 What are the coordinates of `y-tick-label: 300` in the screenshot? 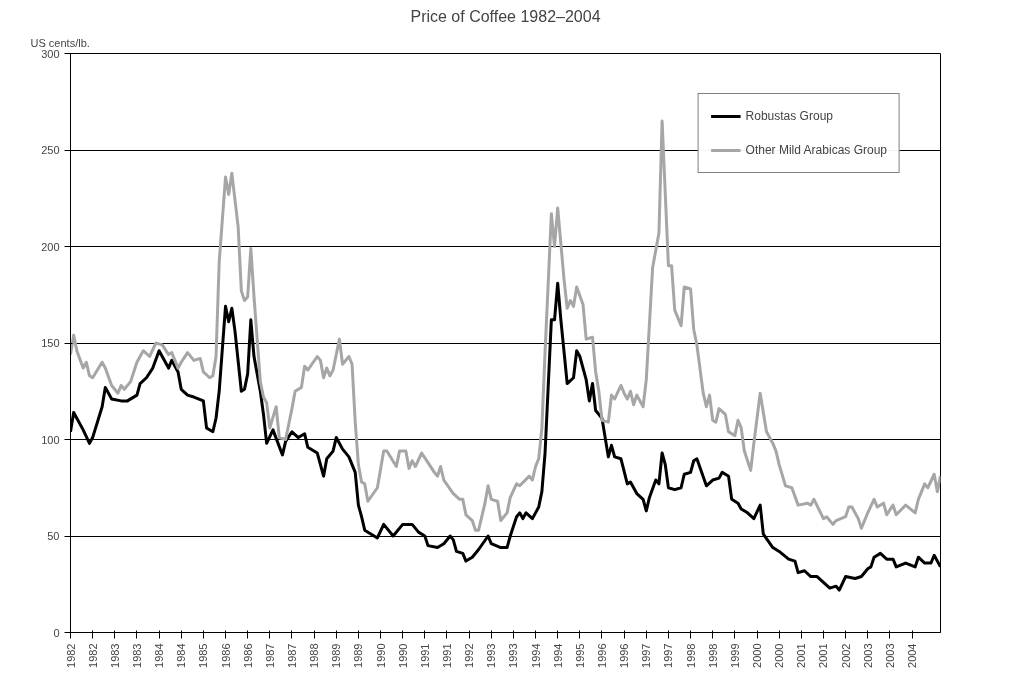 It's located at (50, 53).